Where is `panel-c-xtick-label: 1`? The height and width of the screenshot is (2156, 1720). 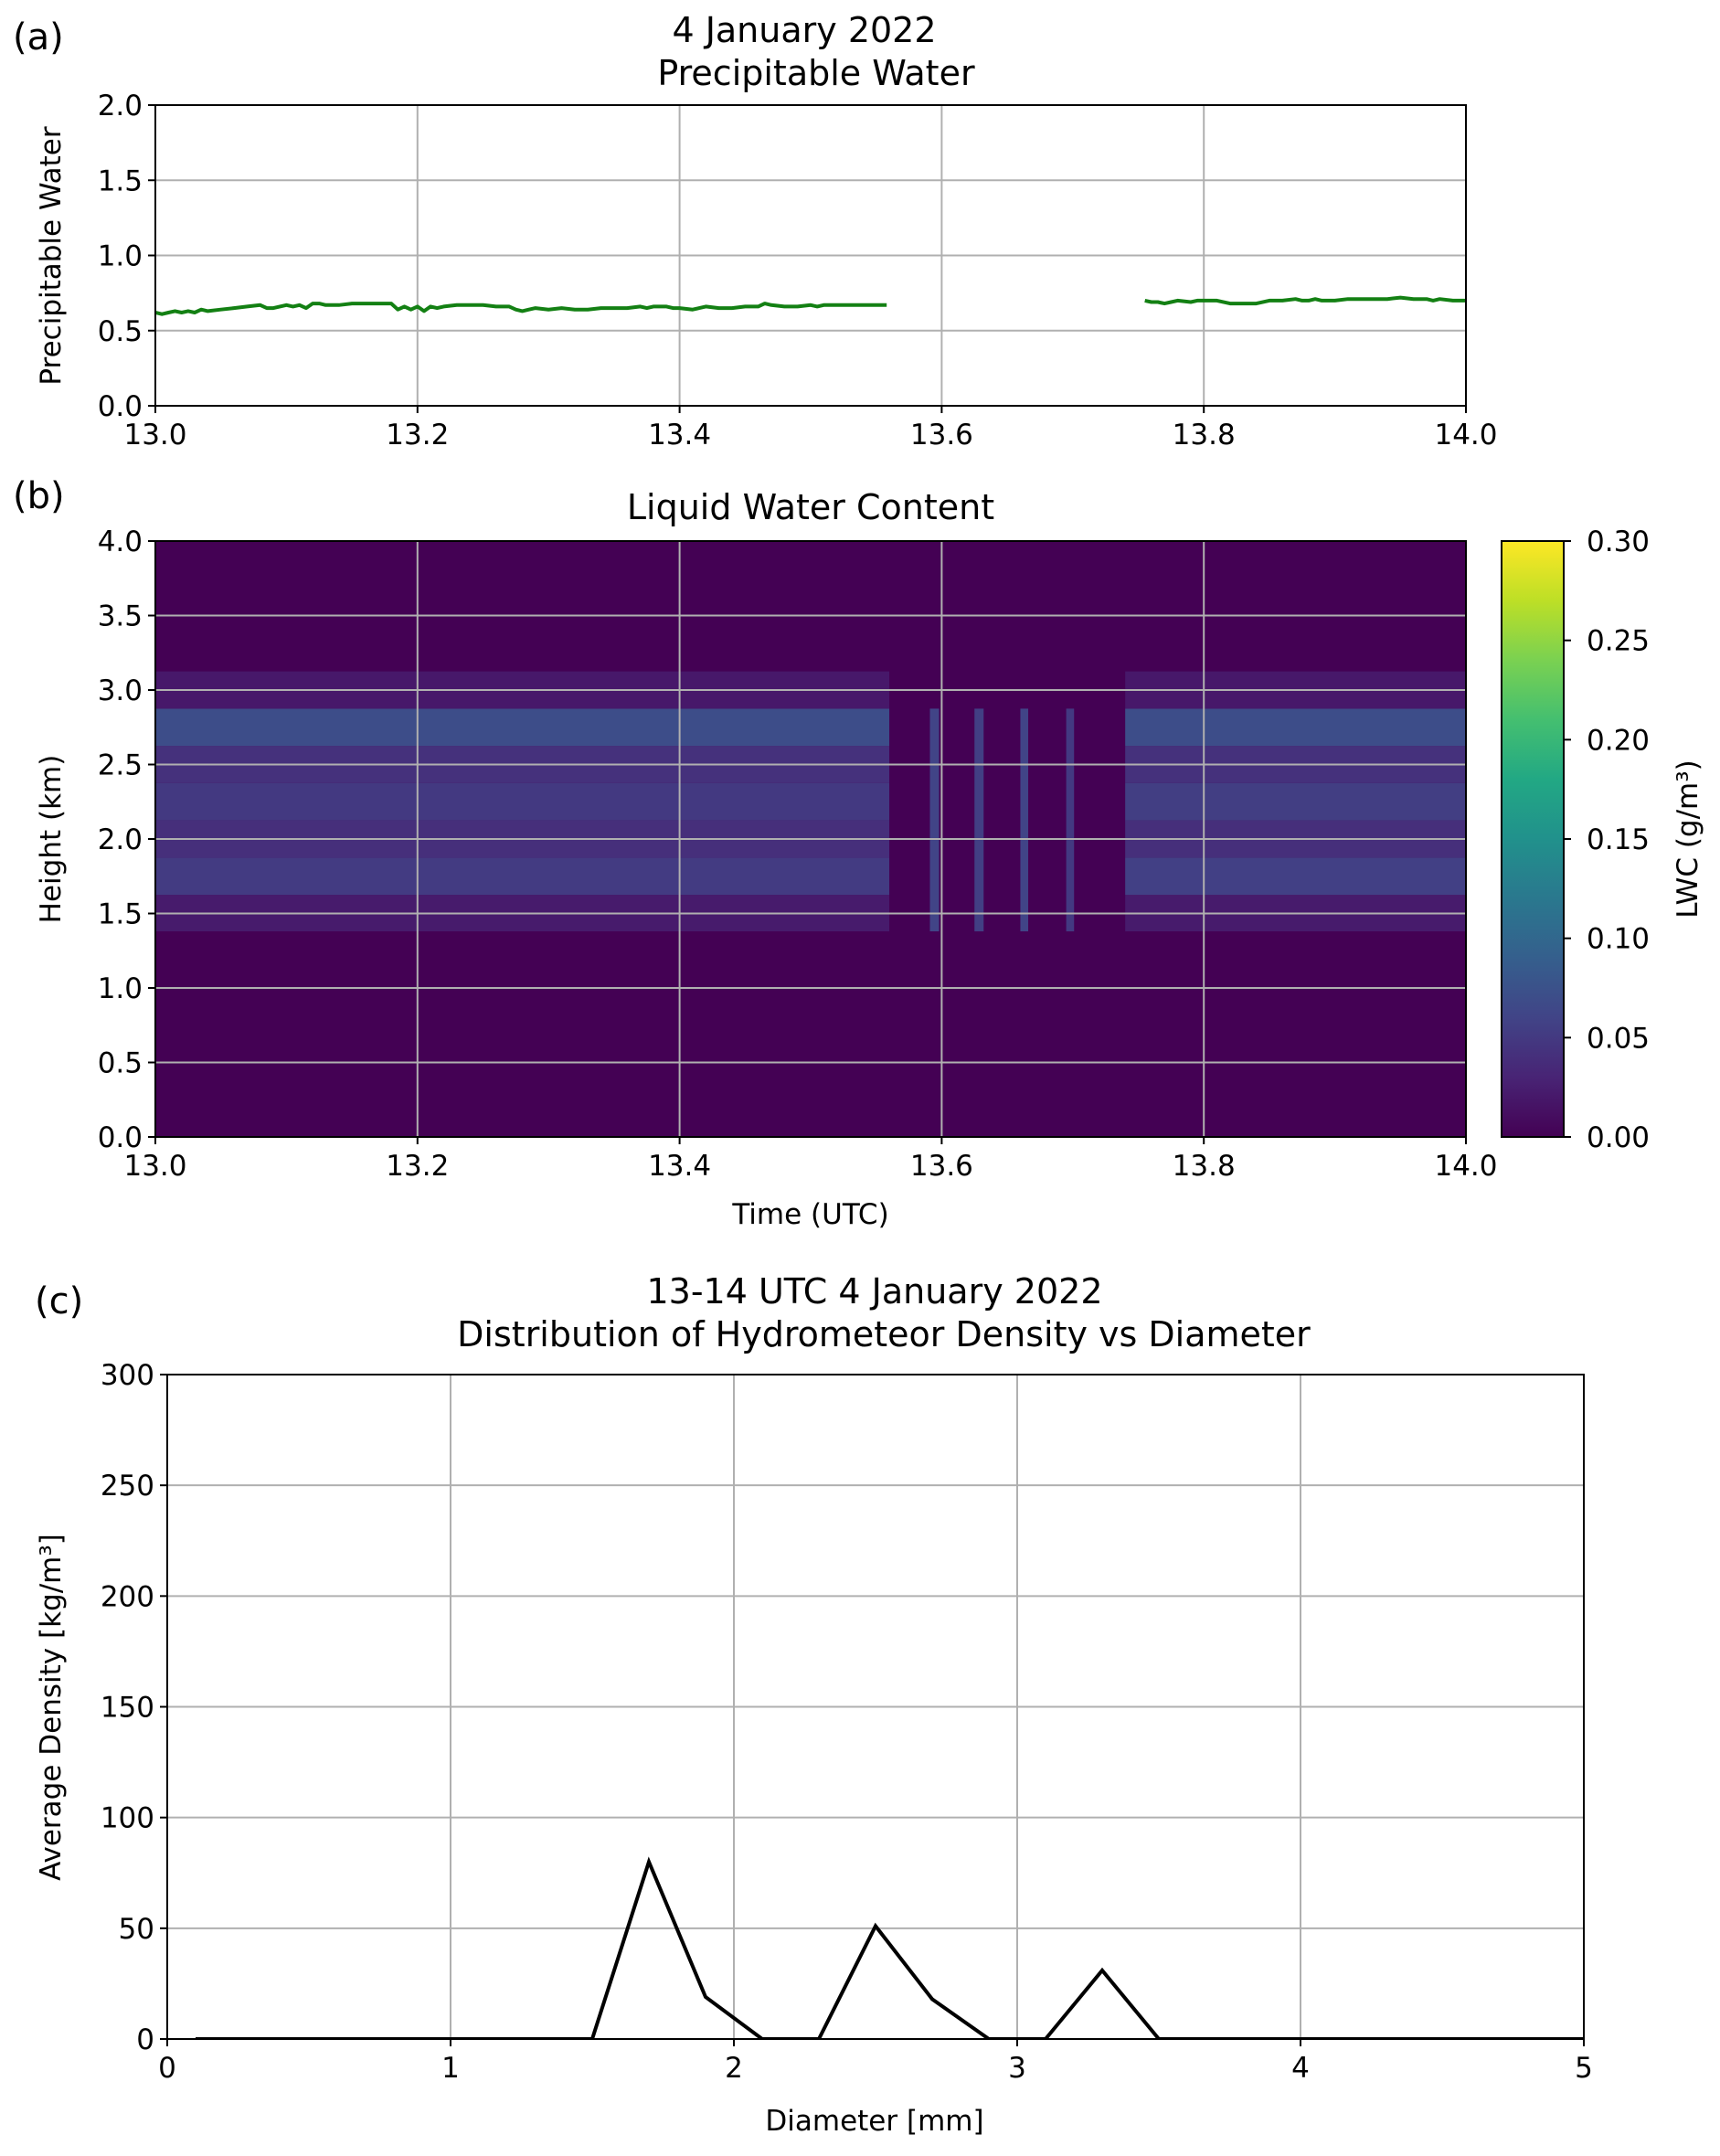 panel-c-xtick-label: 1 is located at coordinates (450, 2068).